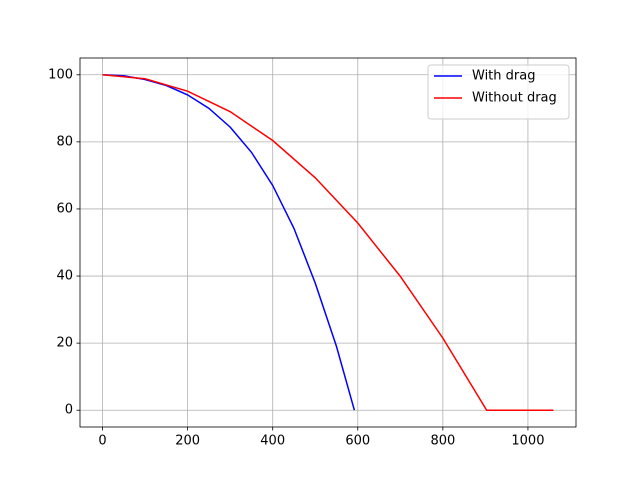 Image resolution: width=640 pixels, height=480 pixels. What do you see at coordinates (187, 441) in the screenshot?
I see `x-tick-label: 200` at bounding box center [187, 441].